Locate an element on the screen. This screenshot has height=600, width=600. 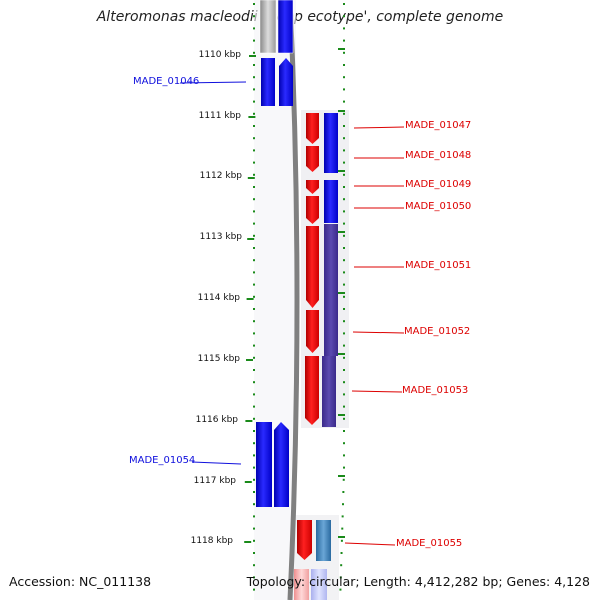
gene-label-made-01047: MADE_01047 is located at coordinates (438, 125).